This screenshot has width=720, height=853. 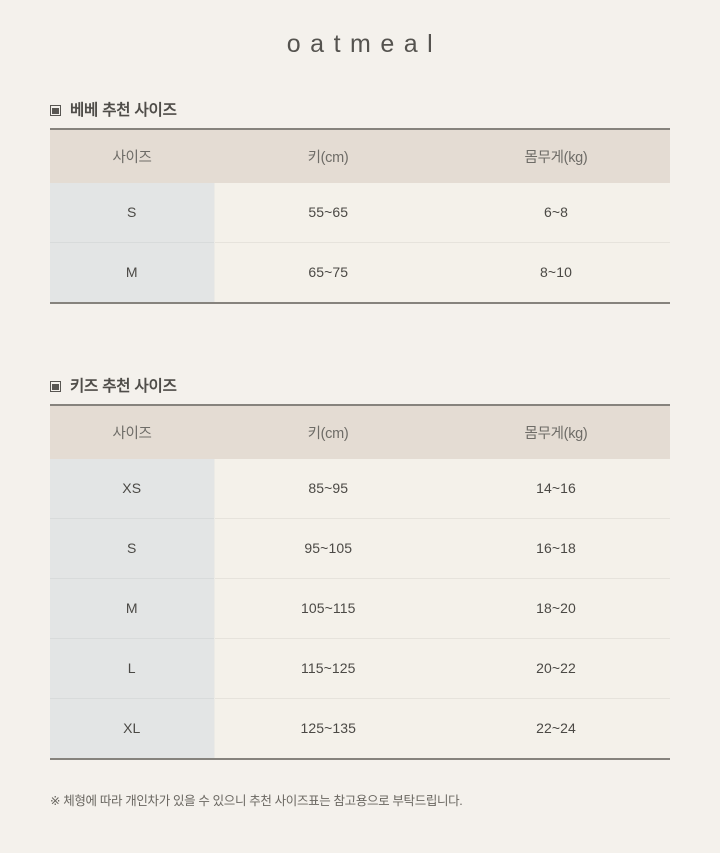 I want to click on cell-weight: 8~10, so click(x=556, y=272).